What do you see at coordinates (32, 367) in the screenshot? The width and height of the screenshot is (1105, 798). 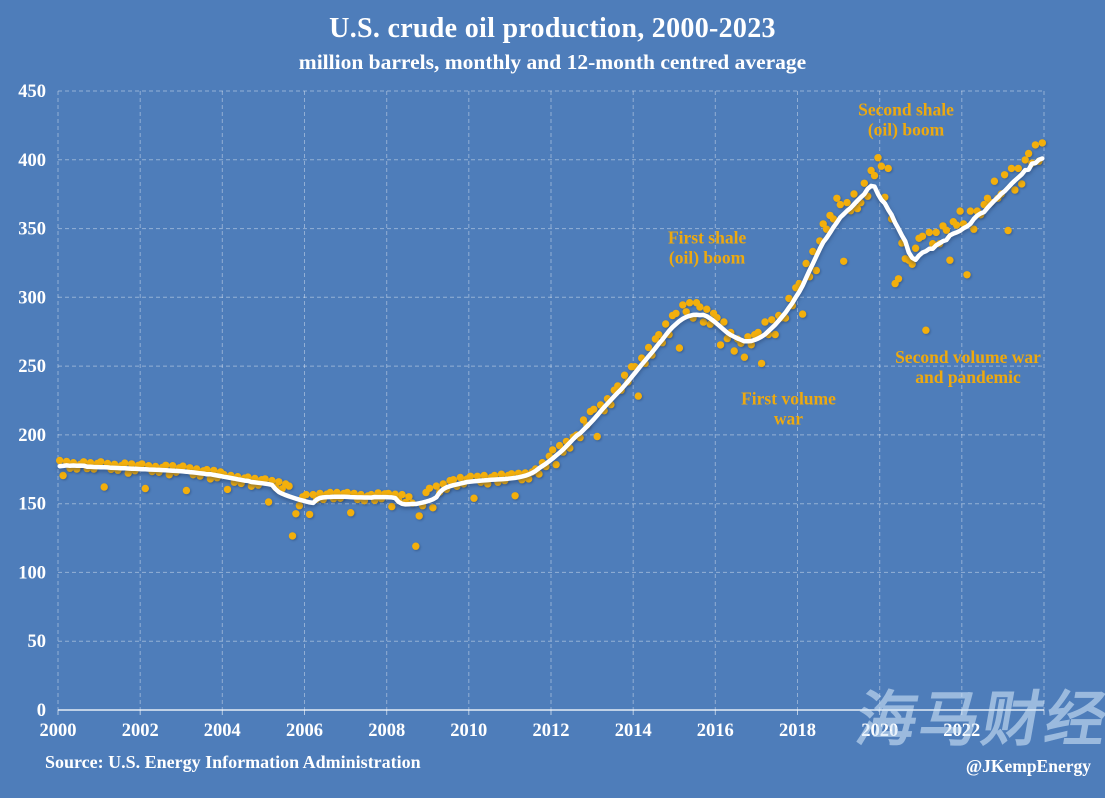 I see `y-tick-label: 250` at bounding box center [32, 367].